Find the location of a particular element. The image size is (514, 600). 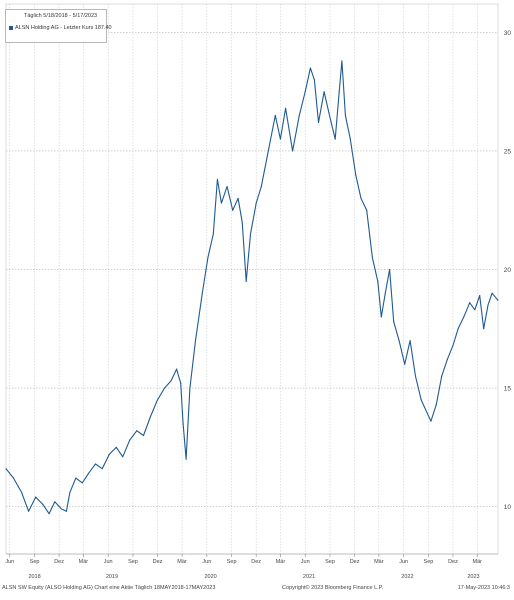

y-tick-label: 30 is located at coordinates (508, 33).